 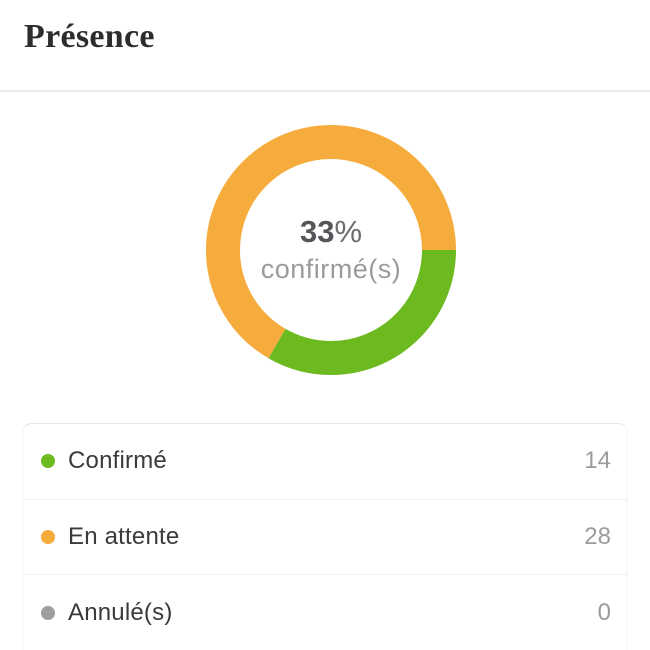 I want to click on legend-item-pending: En attente 28, so click(x=325, y=536).